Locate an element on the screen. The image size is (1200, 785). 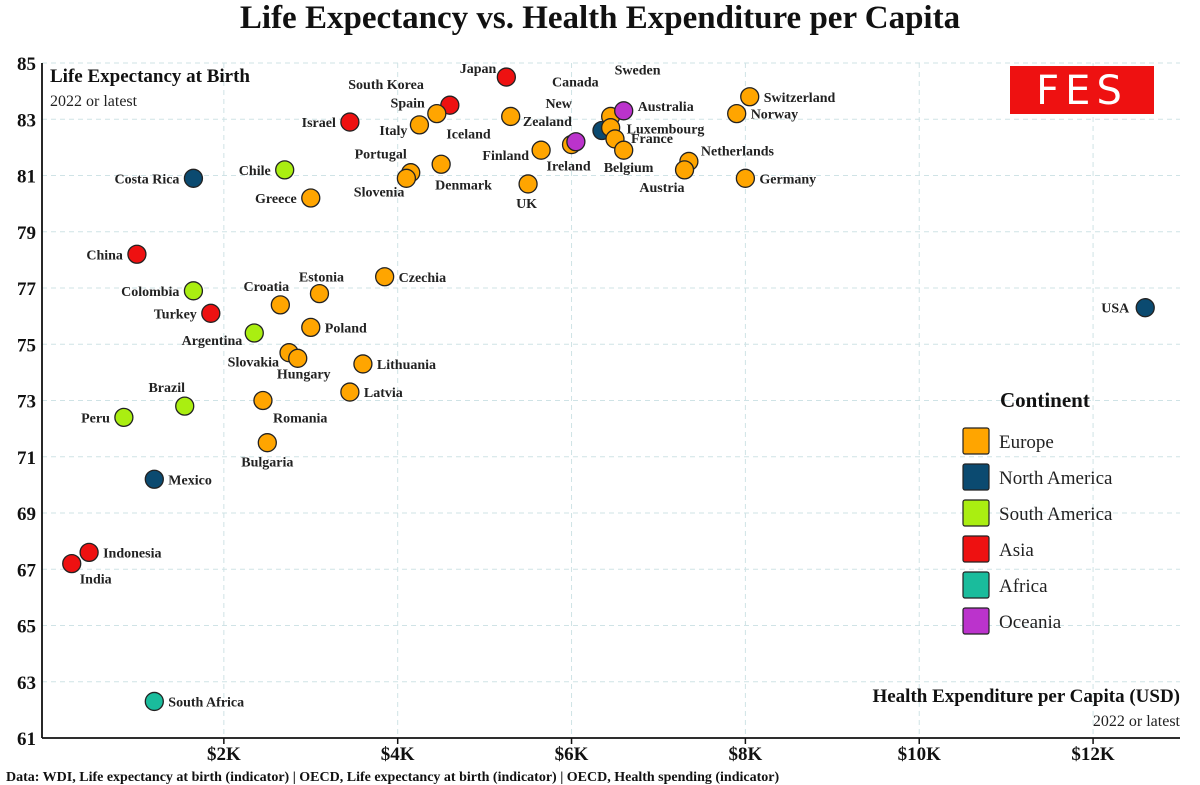
point-australia is located at coordinates (624, 111).